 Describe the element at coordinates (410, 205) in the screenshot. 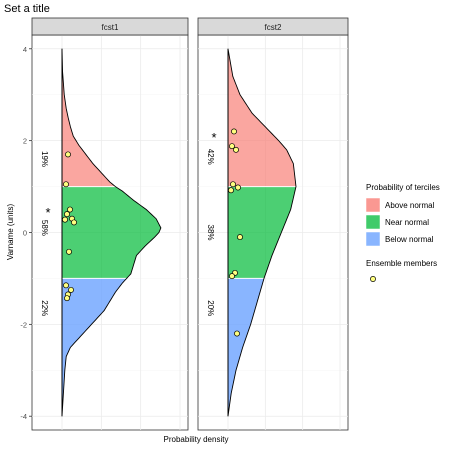

I see `legend-item-label: Above normal` at that location.